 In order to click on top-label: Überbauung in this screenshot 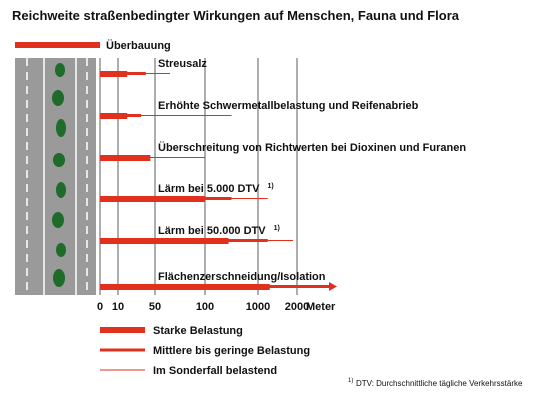, I will do `click(138, 45)`.